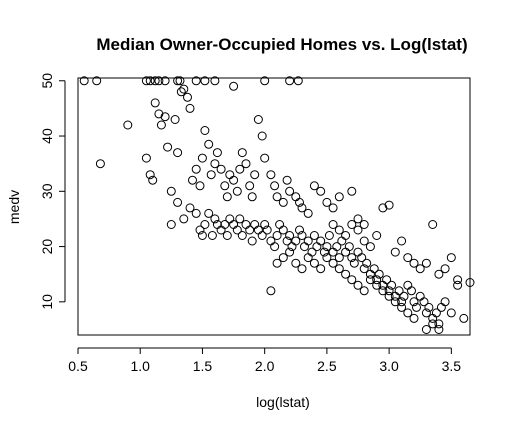 The height and width of the screenshot is (431, 529). I want to click on x-tick-label: 2.0, so click(265, 366).